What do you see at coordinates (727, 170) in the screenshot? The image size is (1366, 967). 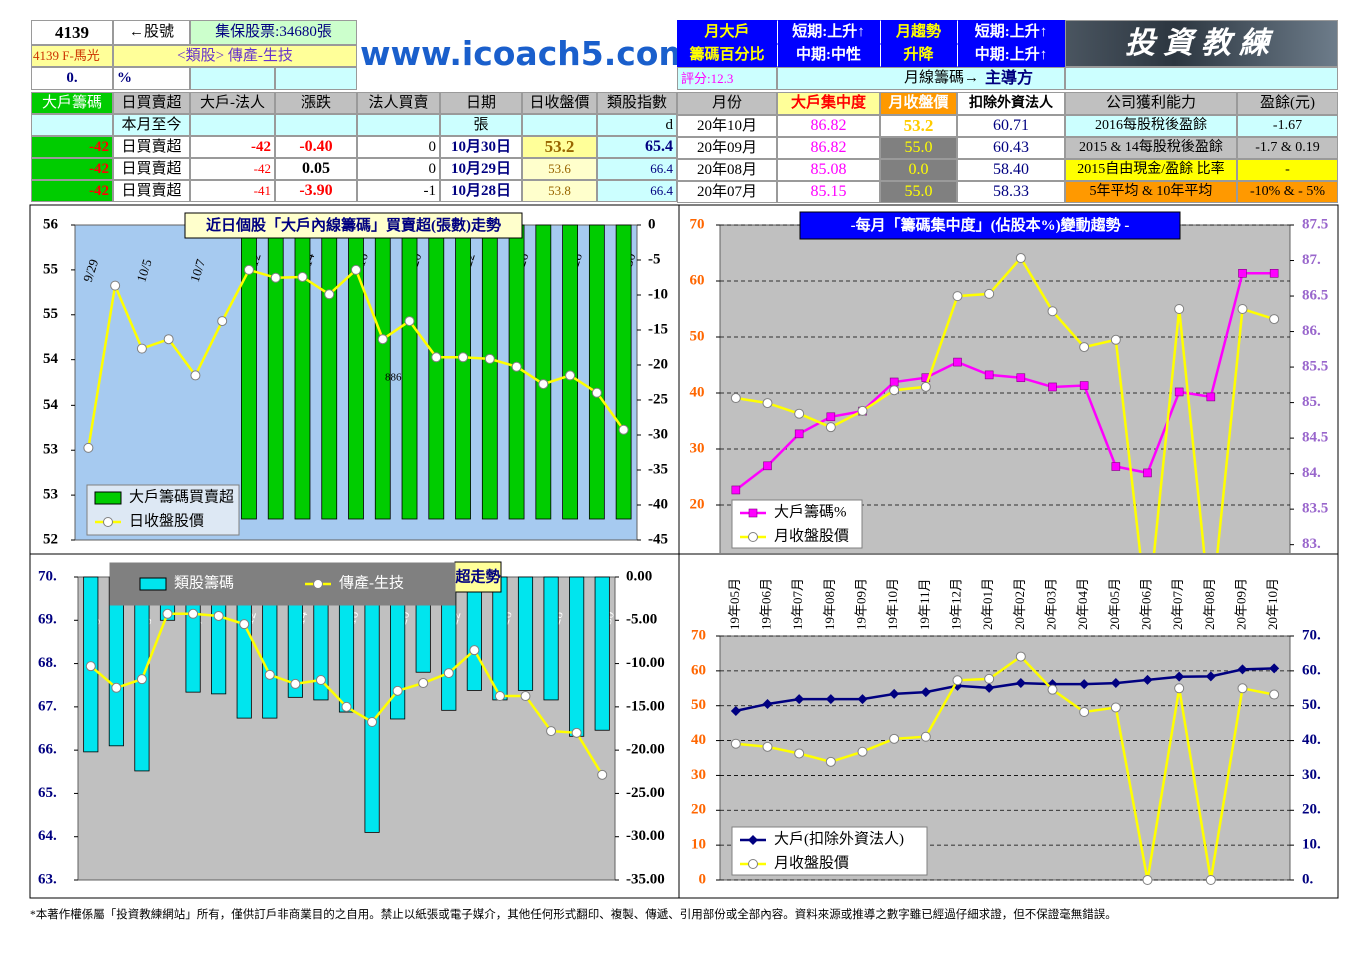 I see `table-cell: 20年08月` at bounding box center [727, 170].